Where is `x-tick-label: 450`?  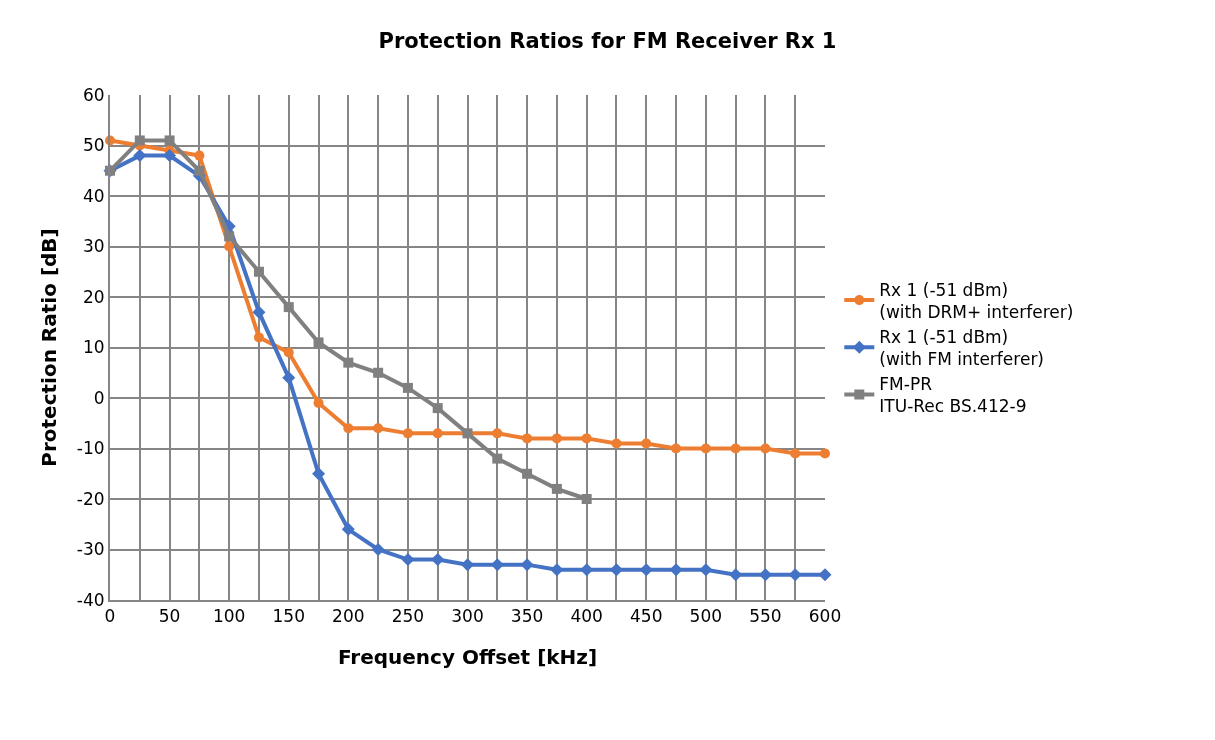
x-tick-label: 450 is located at coordinates (646, 616).